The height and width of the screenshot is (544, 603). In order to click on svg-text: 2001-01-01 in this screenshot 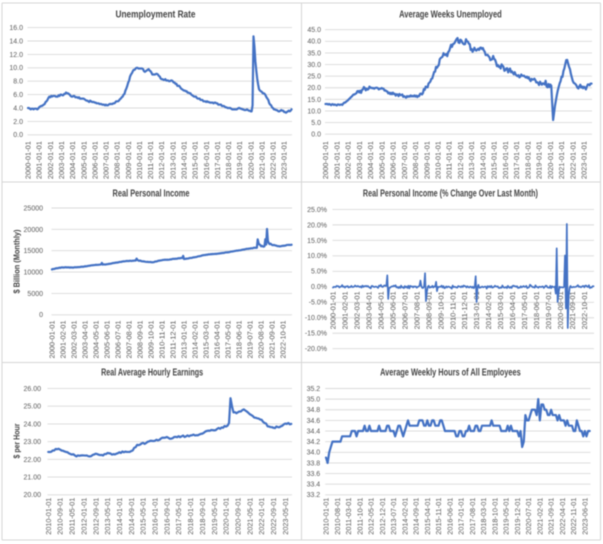, I will do `click(337, 160)`.